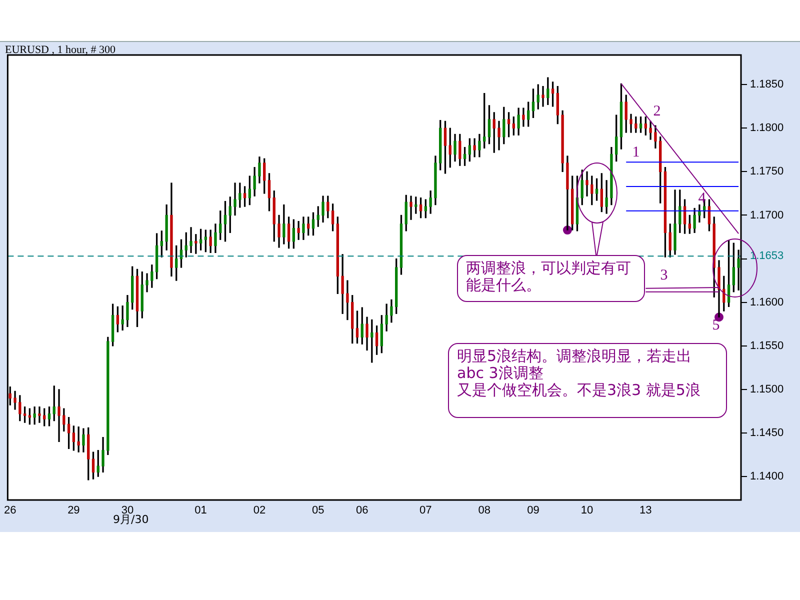  What do you see at coordinates (533, 510) in the screenshot?
I see `x-tick-label: 09` at bounding box center [533, 510].